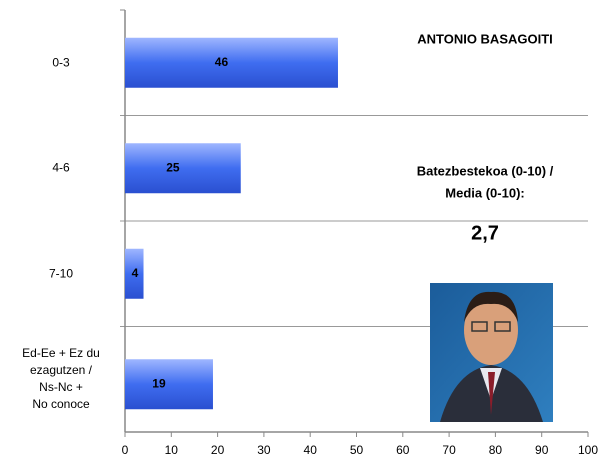 The image size is (613, 472). What do you see at coordinates (588, 450) in the screenshot?
I see `x-tick-label: 100` at bounding box center [588, 450].